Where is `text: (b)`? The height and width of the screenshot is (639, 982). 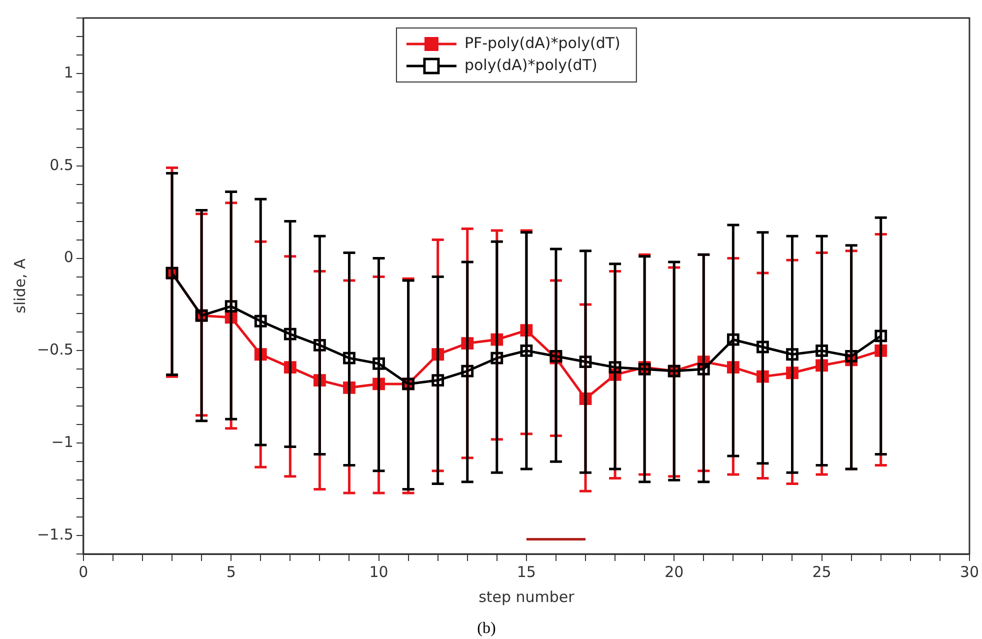 text: (b) is located at coordinates (486, 629).